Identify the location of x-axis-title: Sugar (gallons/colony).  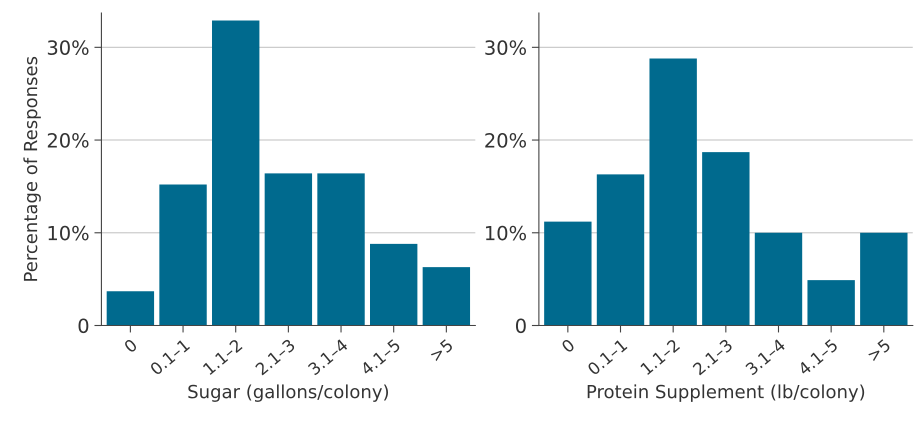
(288, 393).